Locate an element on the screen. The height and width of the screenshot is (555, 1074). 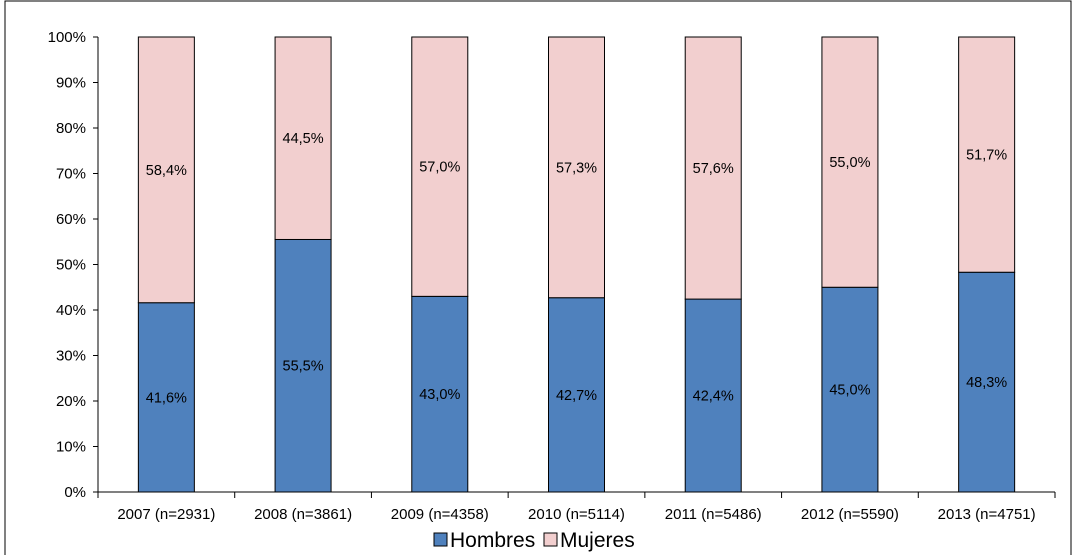
data-label-mujeres-1: 58,4% is located at coordinates (166, 171).